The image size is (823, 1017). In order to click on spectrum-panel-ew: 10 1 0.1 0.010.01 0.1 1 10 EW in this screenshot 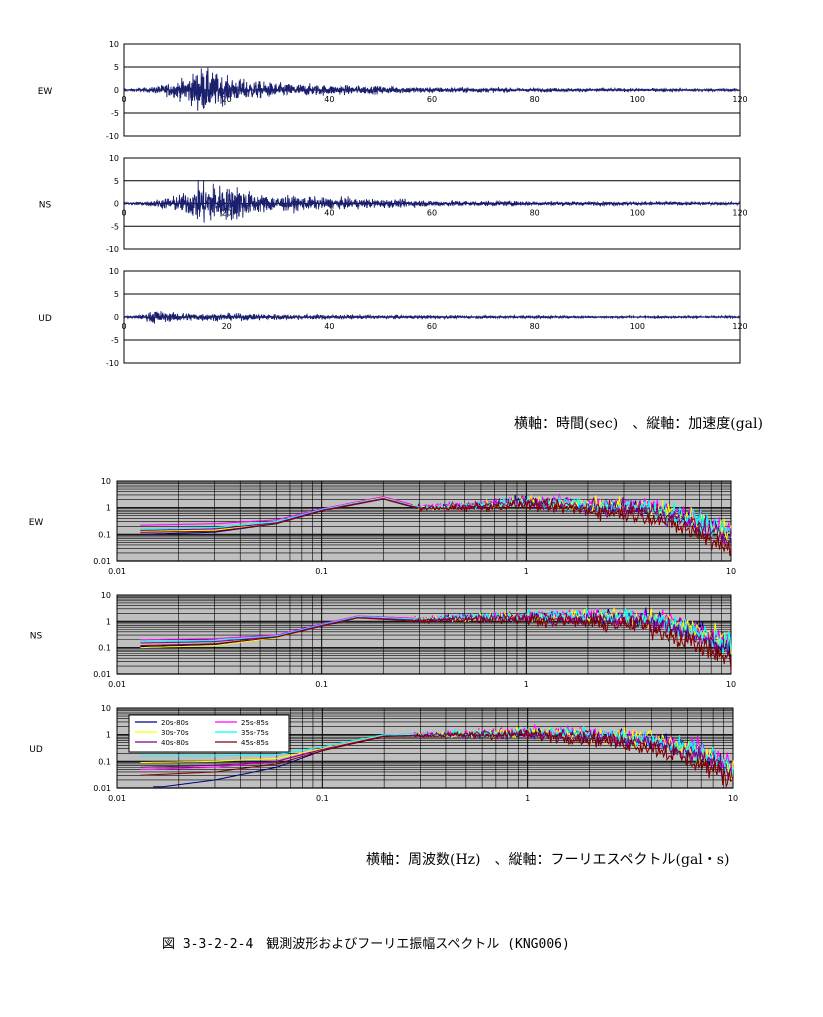, I will do `click(382, 526)`.